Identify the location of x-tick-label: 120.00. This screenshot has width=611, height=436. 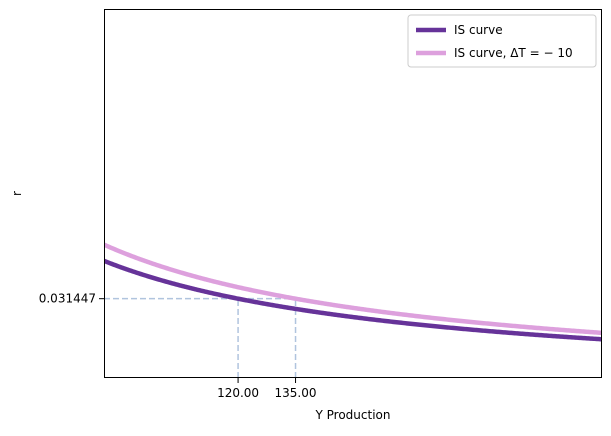
(238, 393).